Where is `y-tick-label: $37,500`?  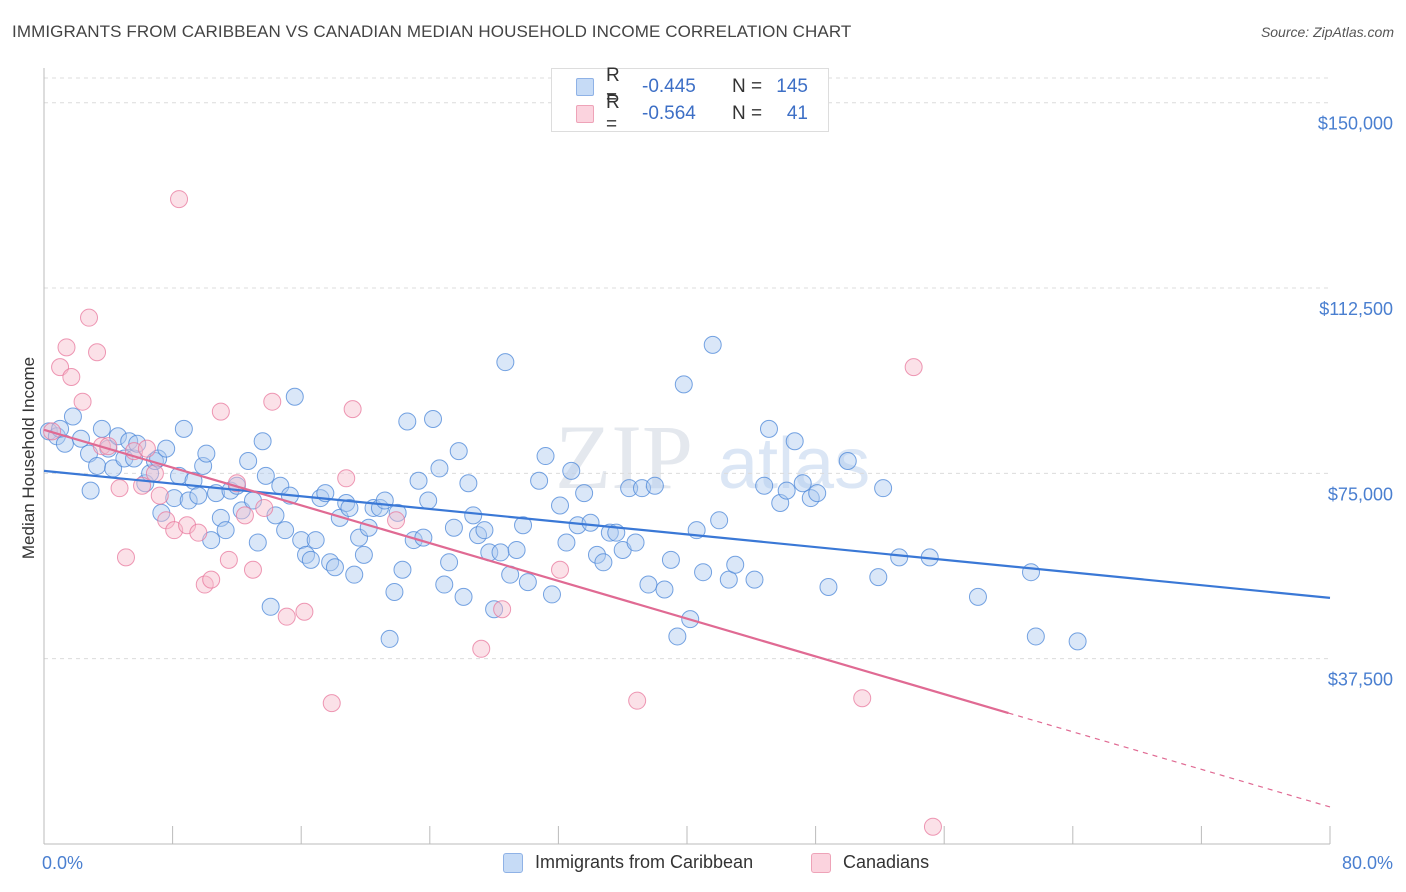 y-tick-label: $37,500 is located at coordinates (1360, 680).